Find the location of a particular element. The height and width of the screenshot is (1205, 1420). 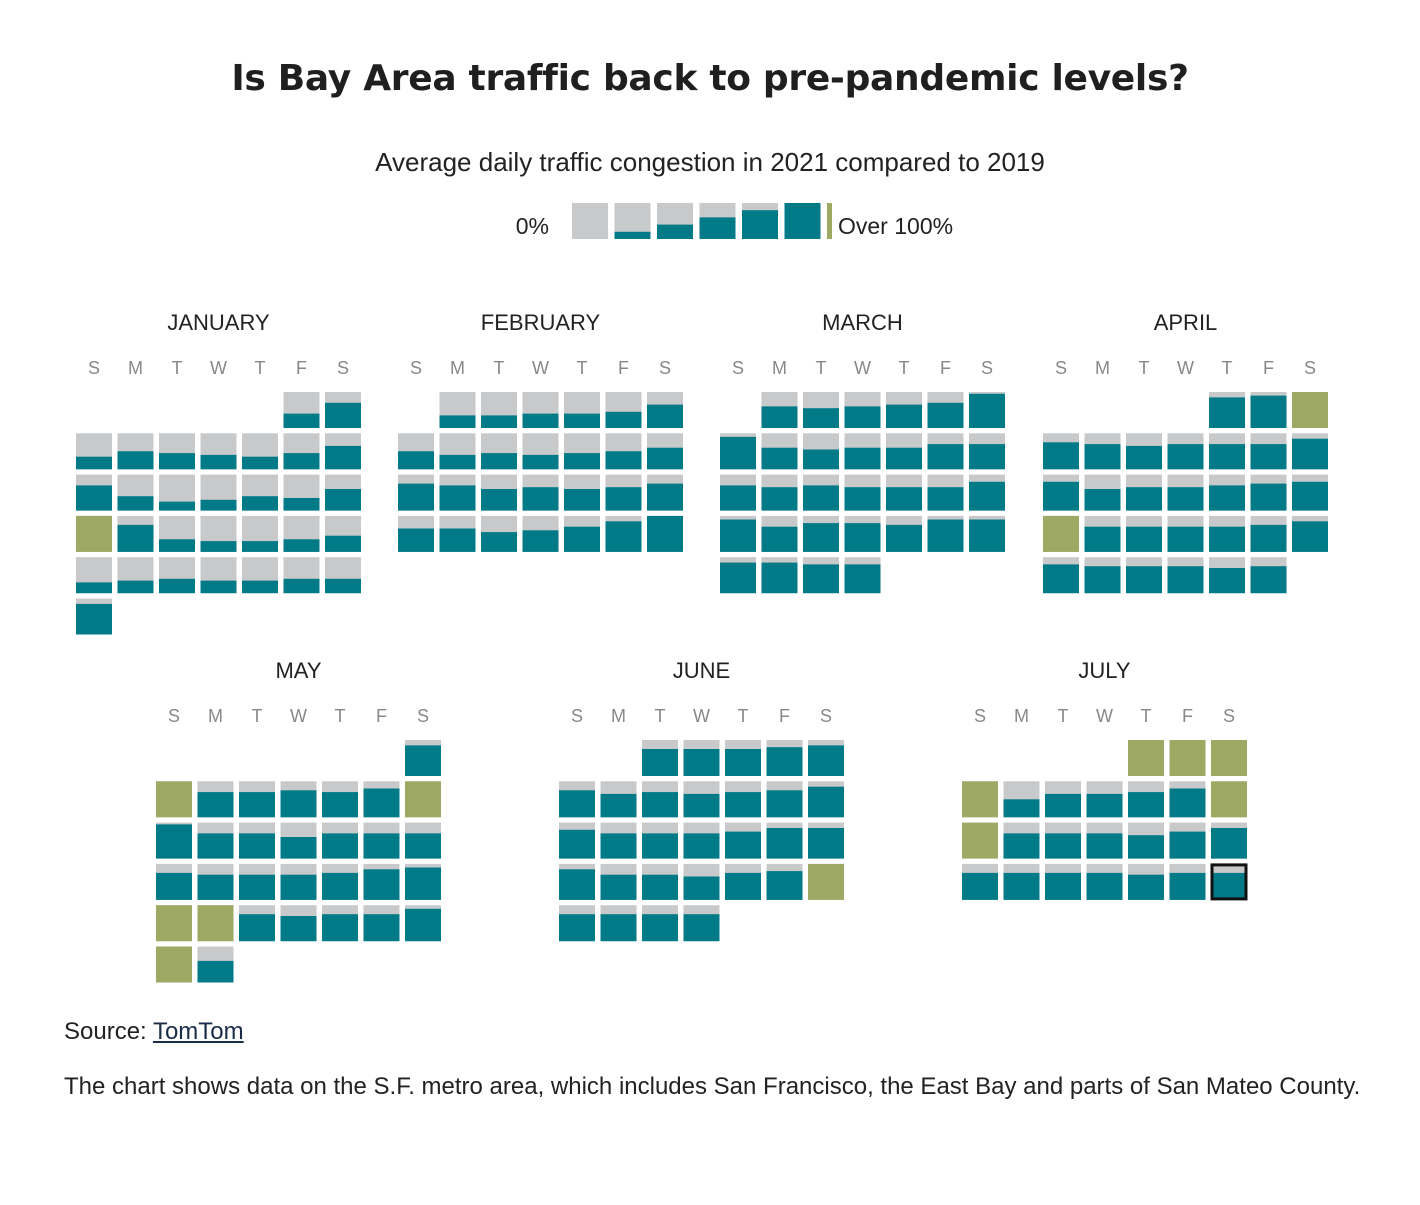

dow-label-march-4: T is located at coordinates (904, 368).